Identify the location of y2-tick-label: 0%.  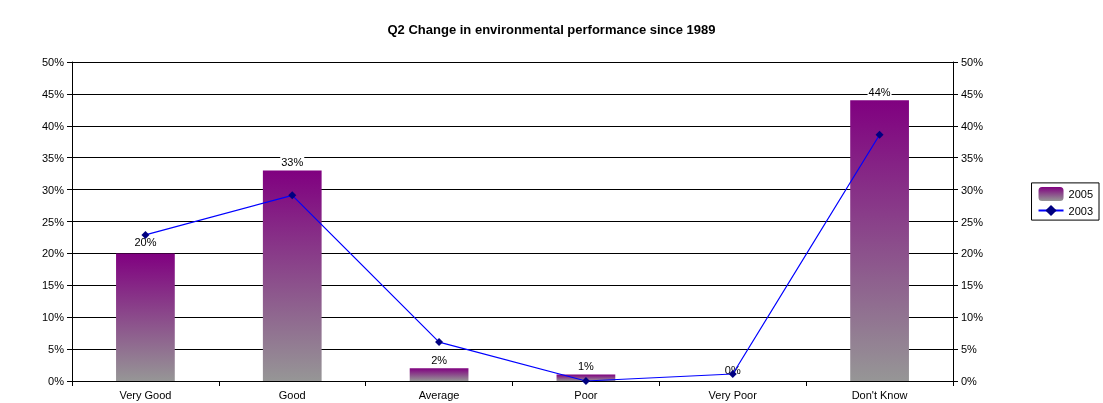
(969, 381).